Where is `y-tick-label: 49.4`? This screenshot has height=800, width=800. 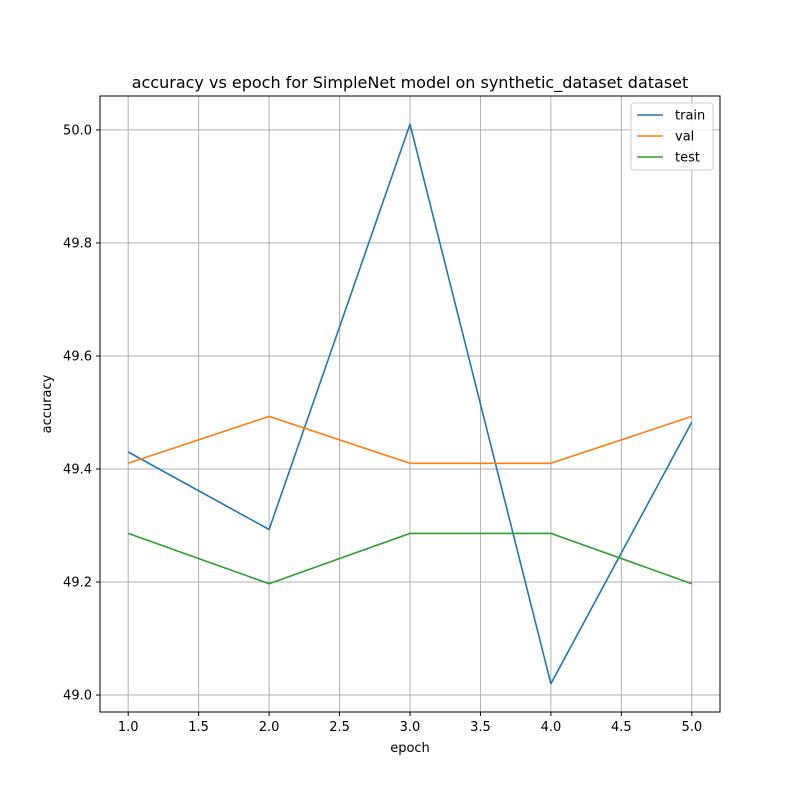
y-tick-label: 49.4 is located at coordinates (77, 469).